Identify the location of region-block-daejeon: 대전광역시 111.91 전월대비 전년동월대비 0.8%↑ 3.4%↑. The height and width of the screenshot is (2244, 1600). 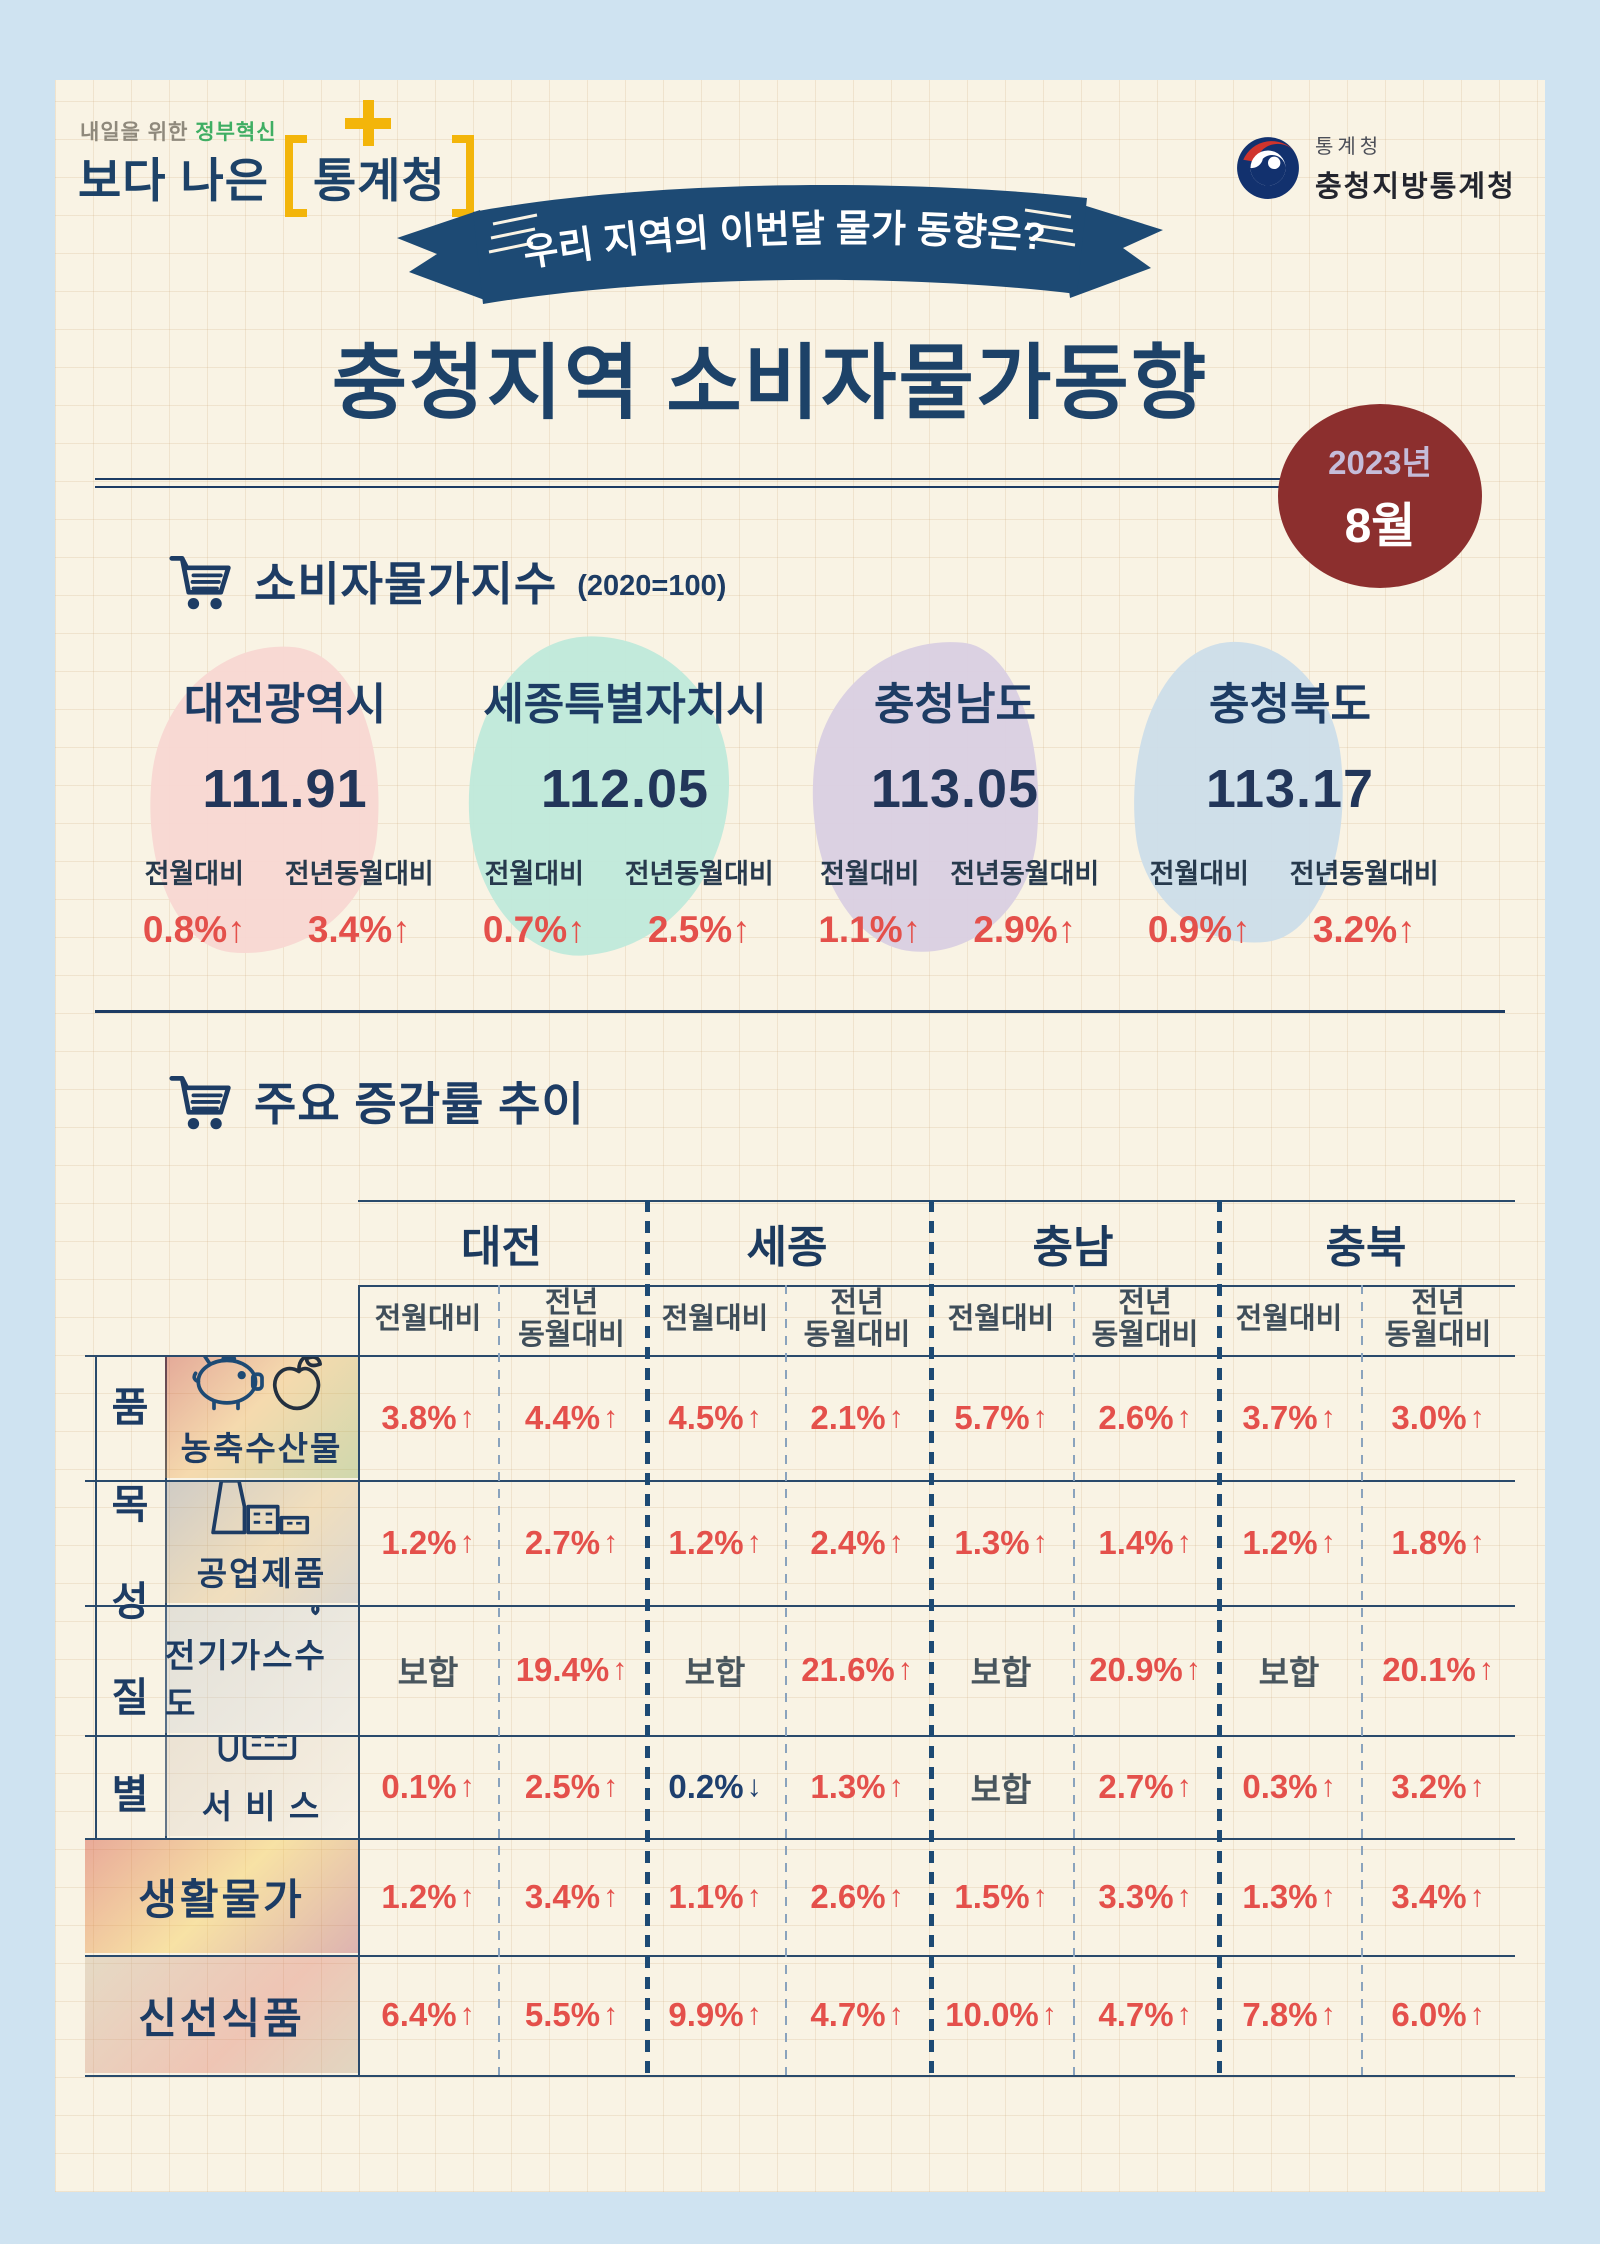
(285, 809).